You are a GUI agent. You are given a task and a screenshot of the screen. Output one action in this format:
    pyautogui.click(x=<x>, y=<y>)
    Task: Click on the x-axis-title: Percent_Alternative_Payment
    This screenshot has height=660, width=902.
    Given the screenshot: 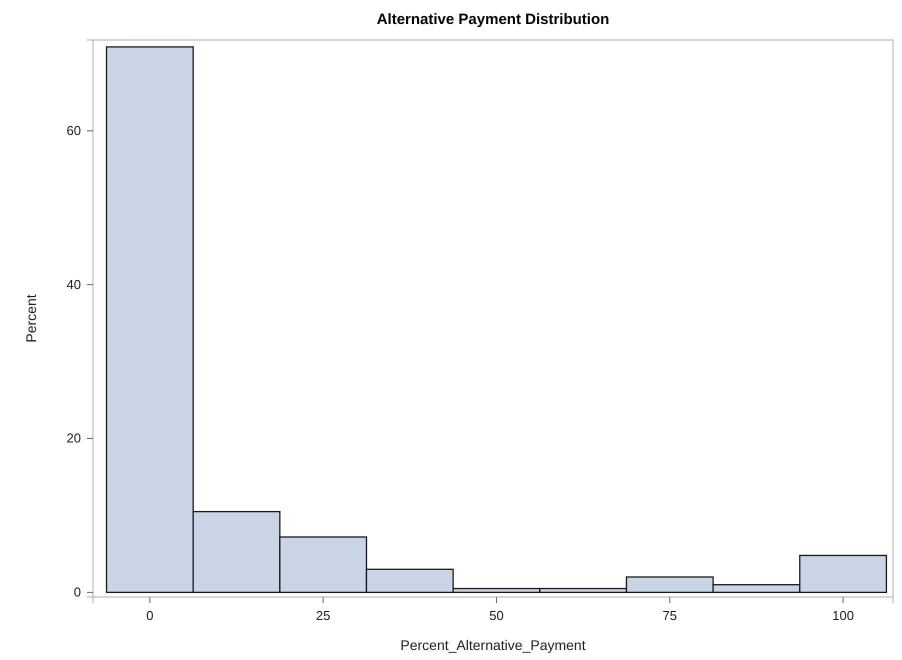 What is the action you would take?
    pyautogui.click(x=493, y=645)
    